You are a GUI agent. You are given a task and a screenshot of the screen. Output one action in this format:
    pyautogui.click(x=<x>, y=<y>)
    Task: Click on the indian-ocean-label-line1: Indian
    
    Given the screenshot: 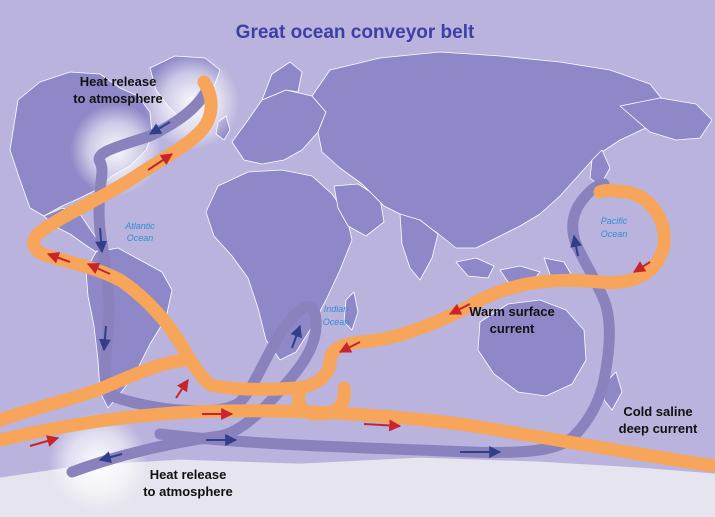 What is the action you would take?
    pyautogui.click(x=336, y=309)
    